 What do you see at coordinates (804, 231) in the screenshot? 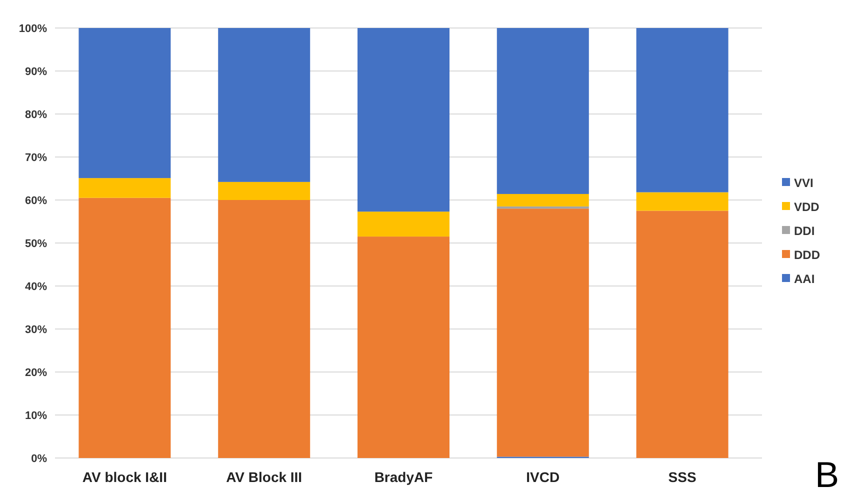
I see `legend-label: DDI` at bounding box center [804, 231].